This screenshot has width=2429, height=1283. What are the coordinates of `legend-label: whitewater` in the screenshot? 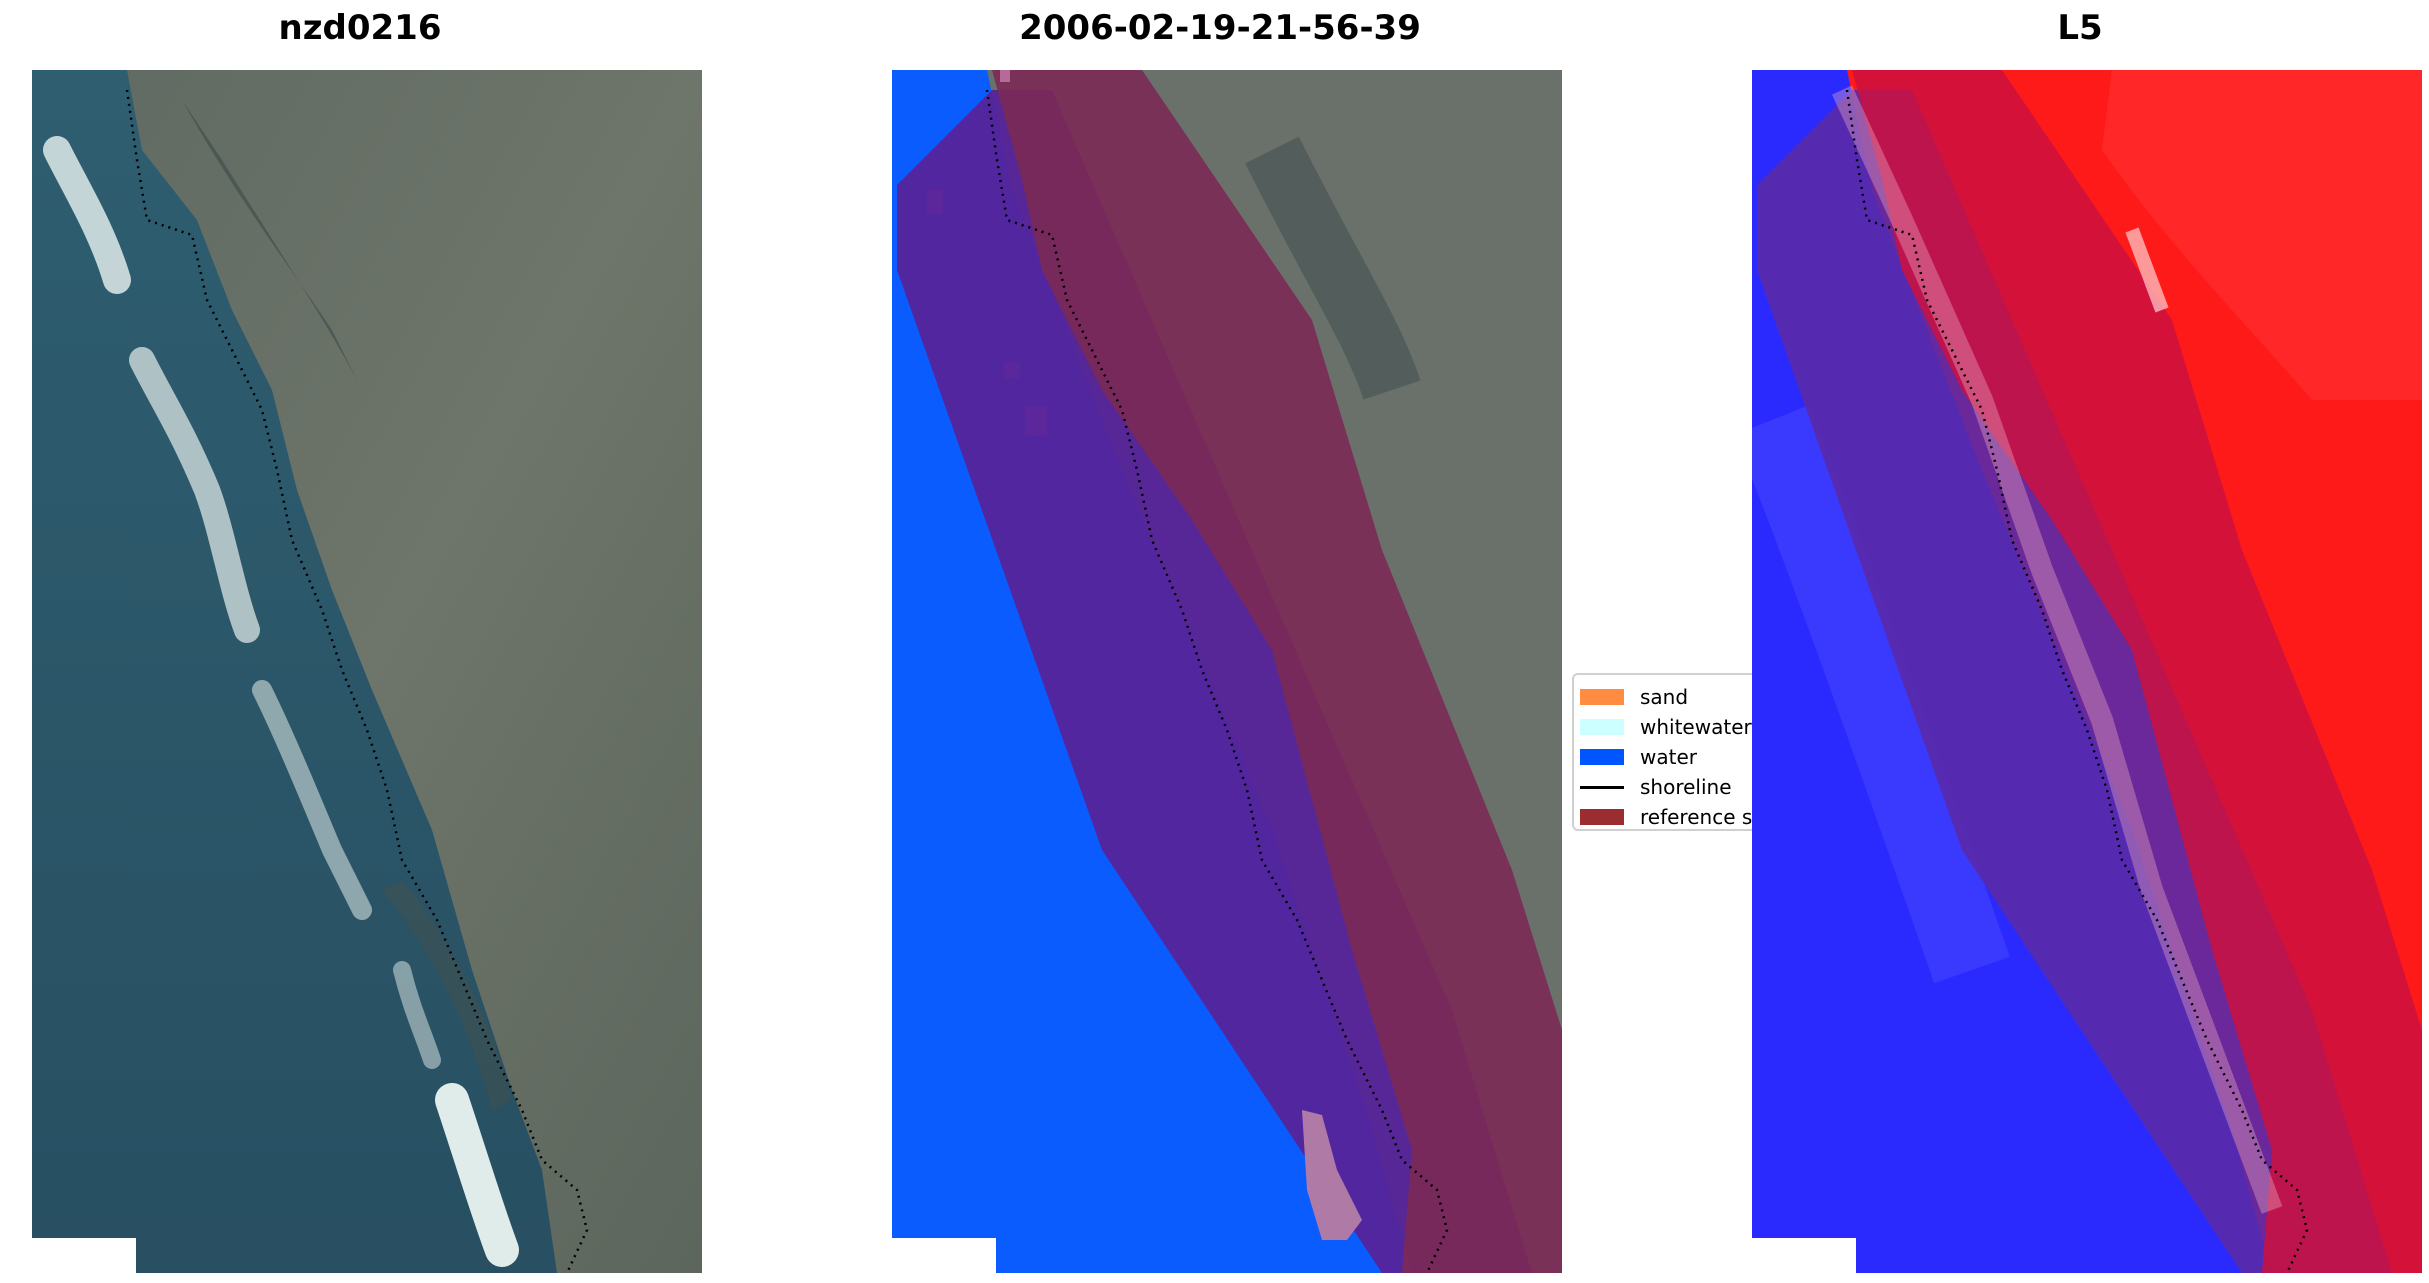 It's located at (1696, 727).